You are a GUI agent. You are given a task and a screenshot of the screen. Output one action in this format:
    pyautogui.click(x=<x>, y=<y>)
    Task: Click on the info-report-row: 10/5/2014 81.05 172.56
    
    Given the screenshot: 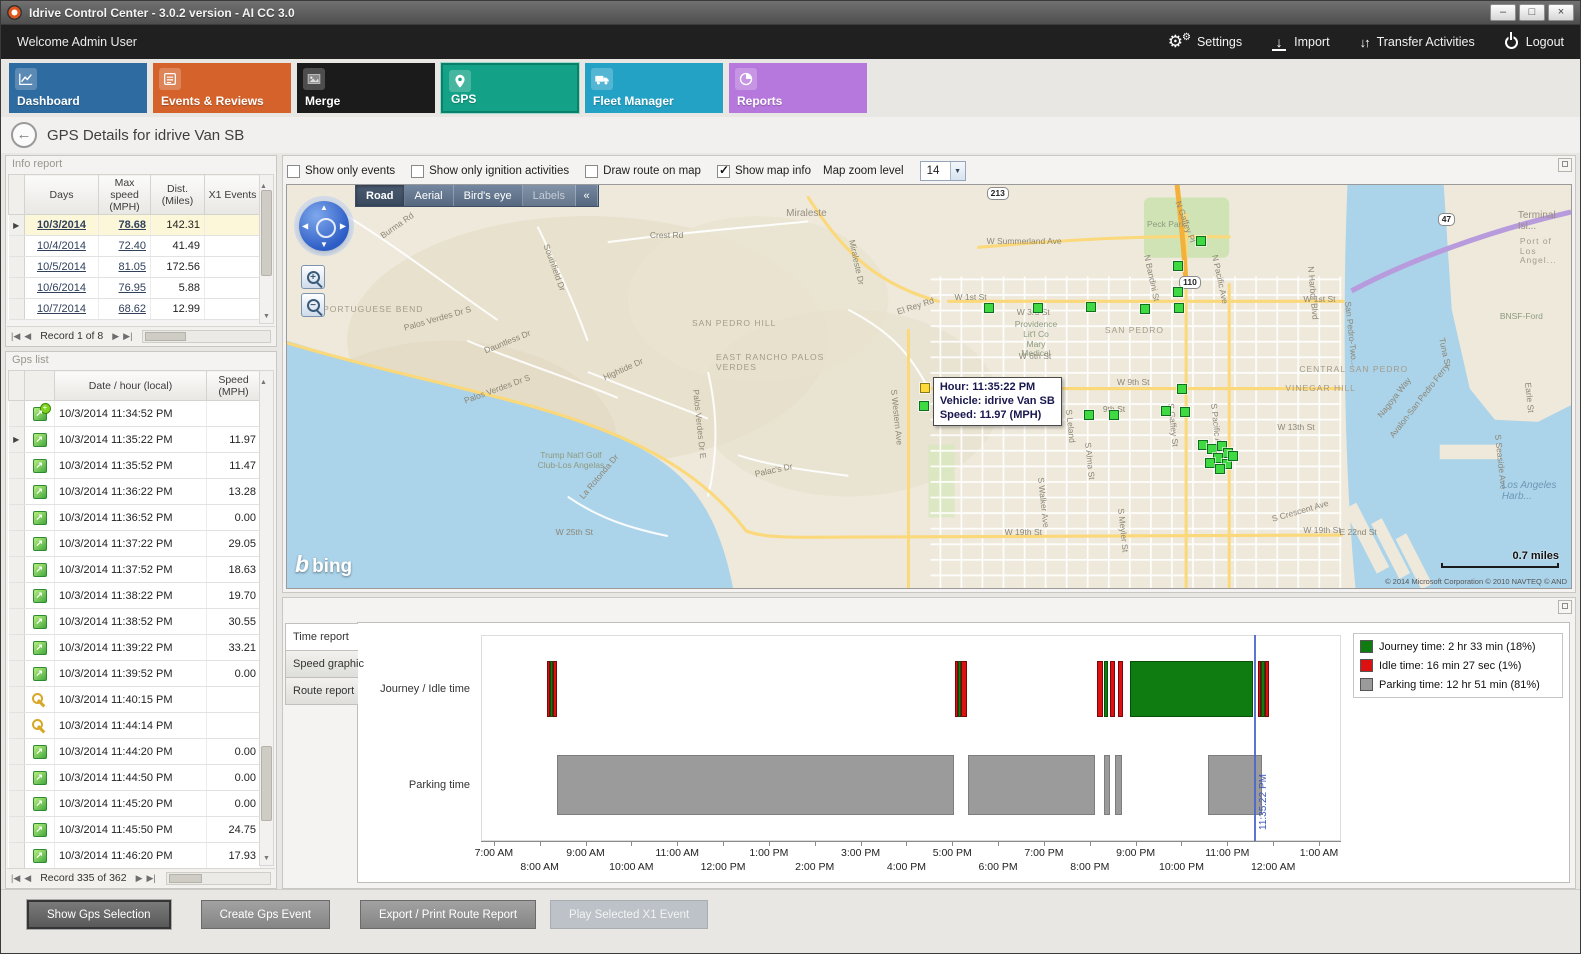 What is the action you would take?
    pyautogui.click(x=134, y=267)
    